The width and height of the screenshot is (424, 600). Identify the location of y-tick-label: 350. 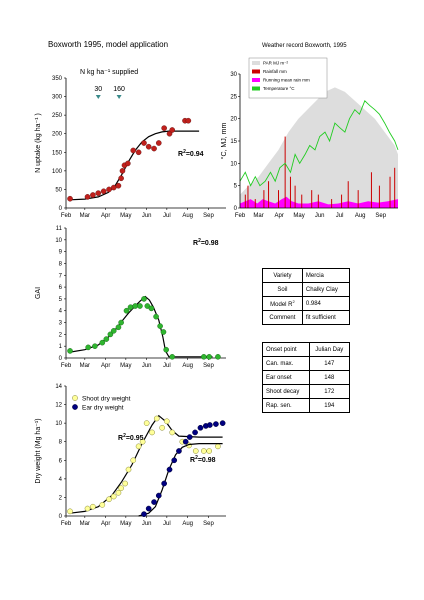
(57, 79).